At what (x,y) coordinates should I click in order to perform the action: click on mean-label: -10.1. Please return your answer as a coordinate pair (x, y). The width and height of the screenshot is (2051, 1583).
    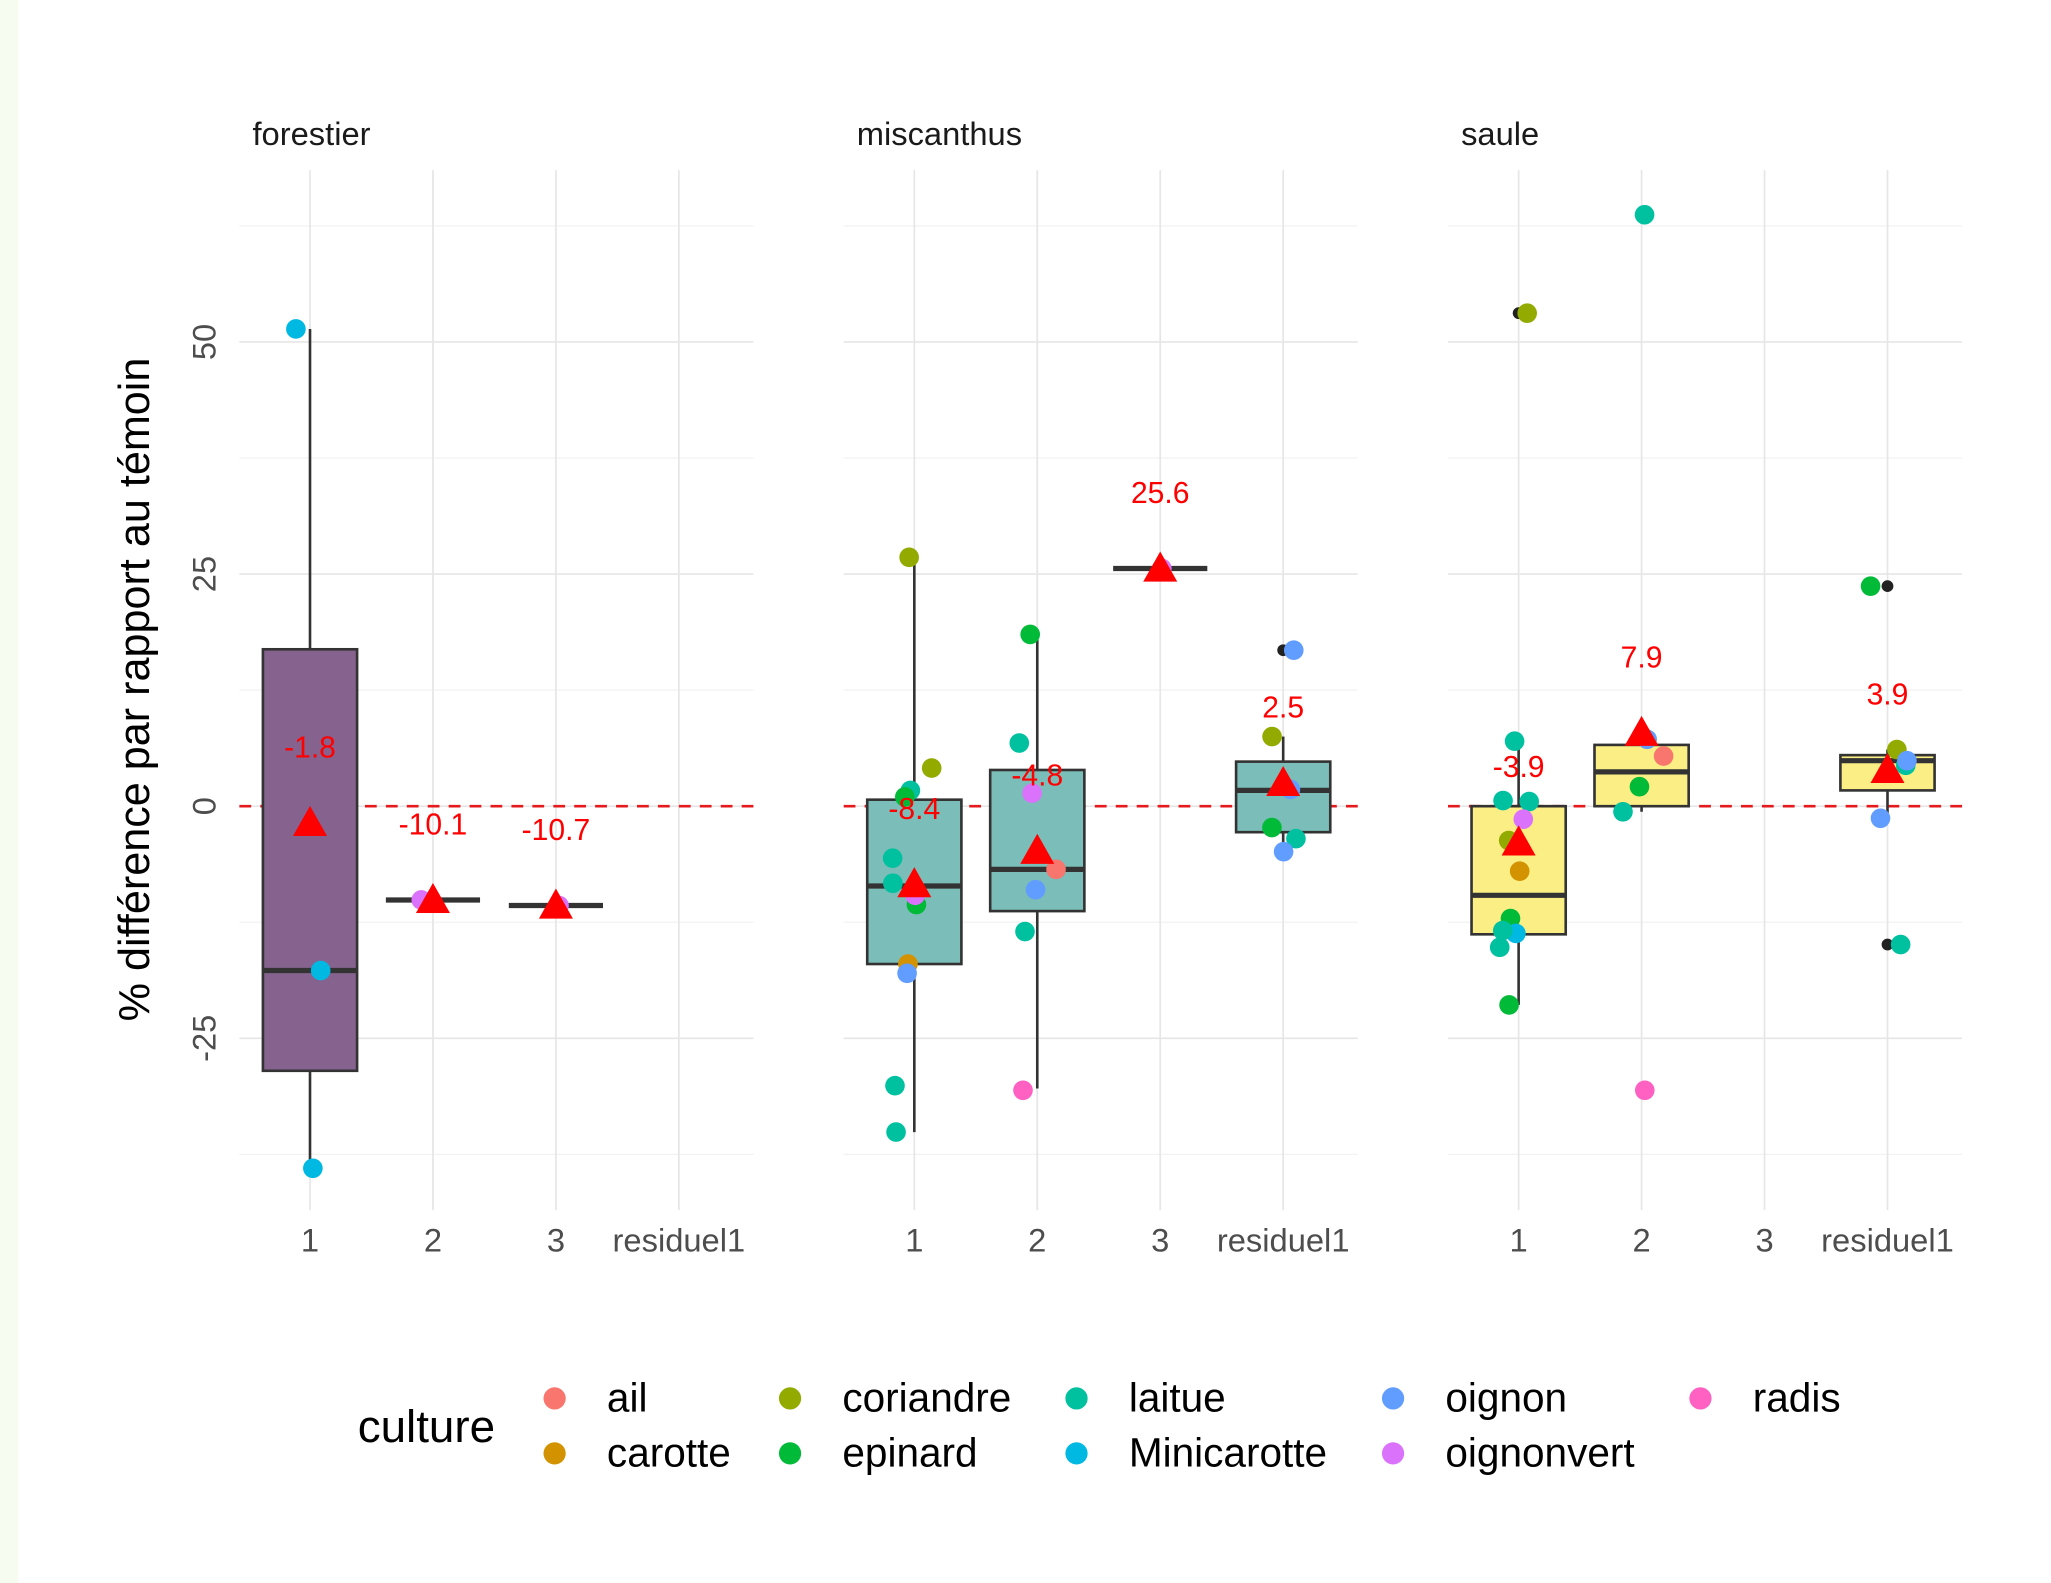
    Looking at the image, I should click on (433, 825).